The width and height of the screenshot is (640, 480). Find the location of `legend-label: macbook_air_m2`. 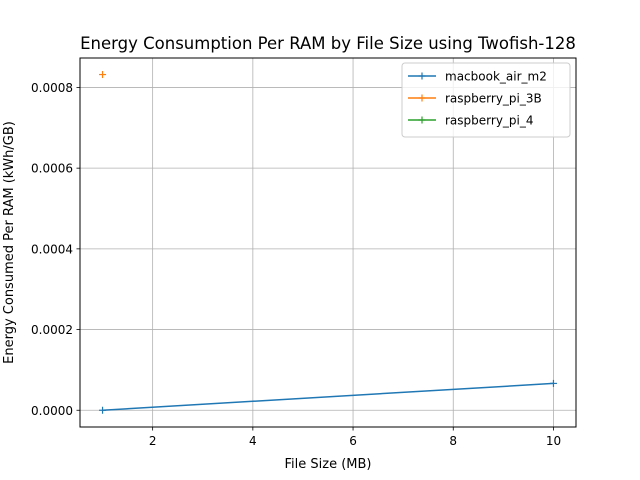

legend-label: macbook_air_m2 is located at coordinates (496, 77).